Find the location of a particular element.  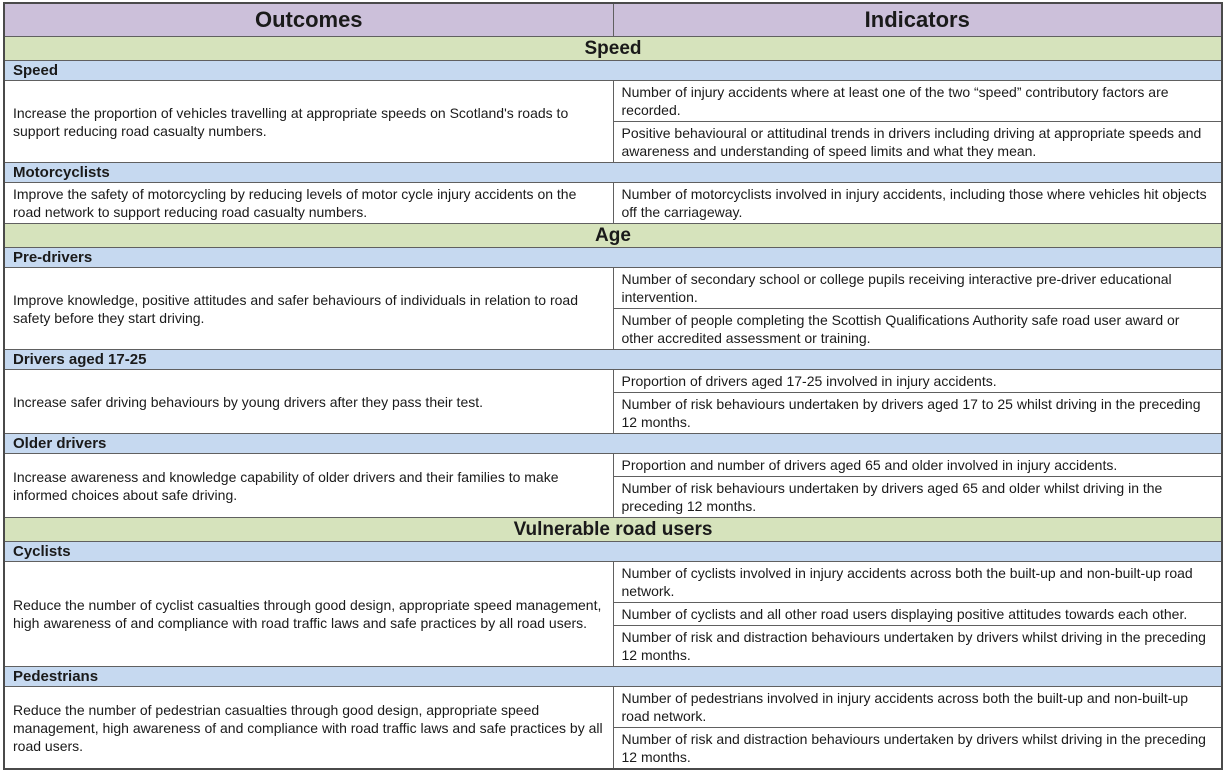

section-header-age: Age is located at coordinates (613, 235).